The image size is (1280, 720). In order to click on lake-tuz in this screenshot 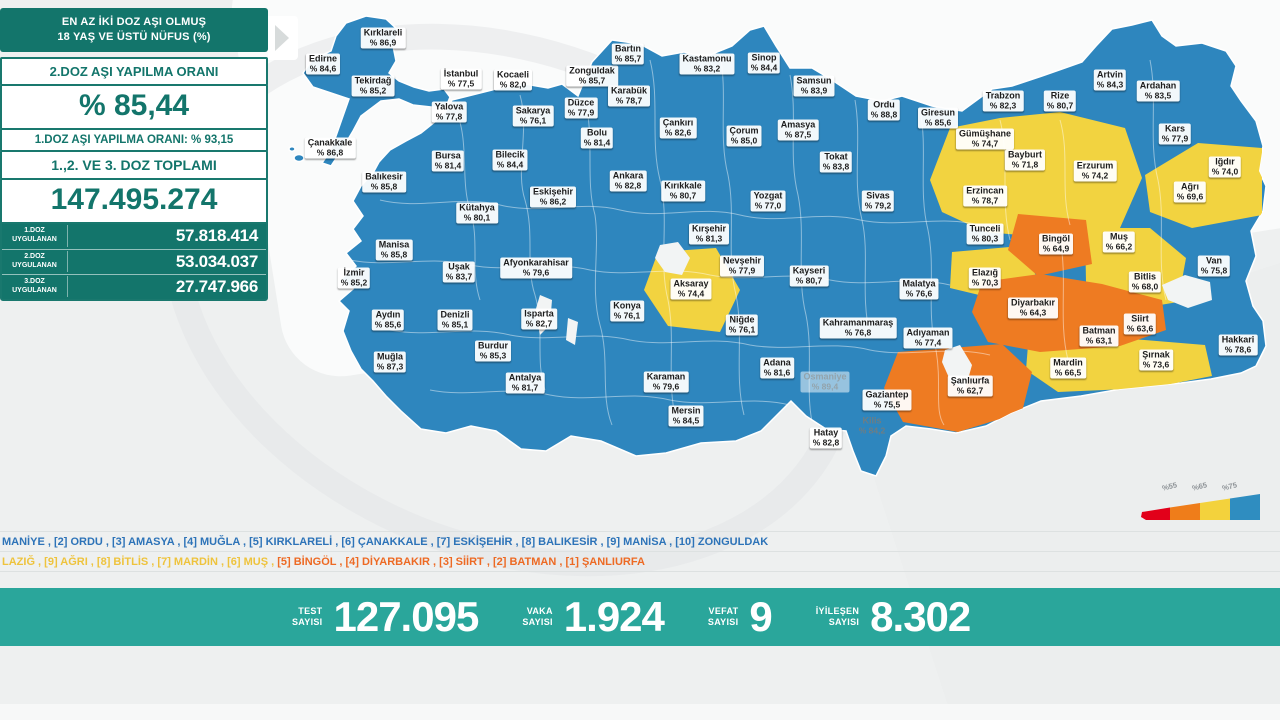, I will do `click(672, 258)`.